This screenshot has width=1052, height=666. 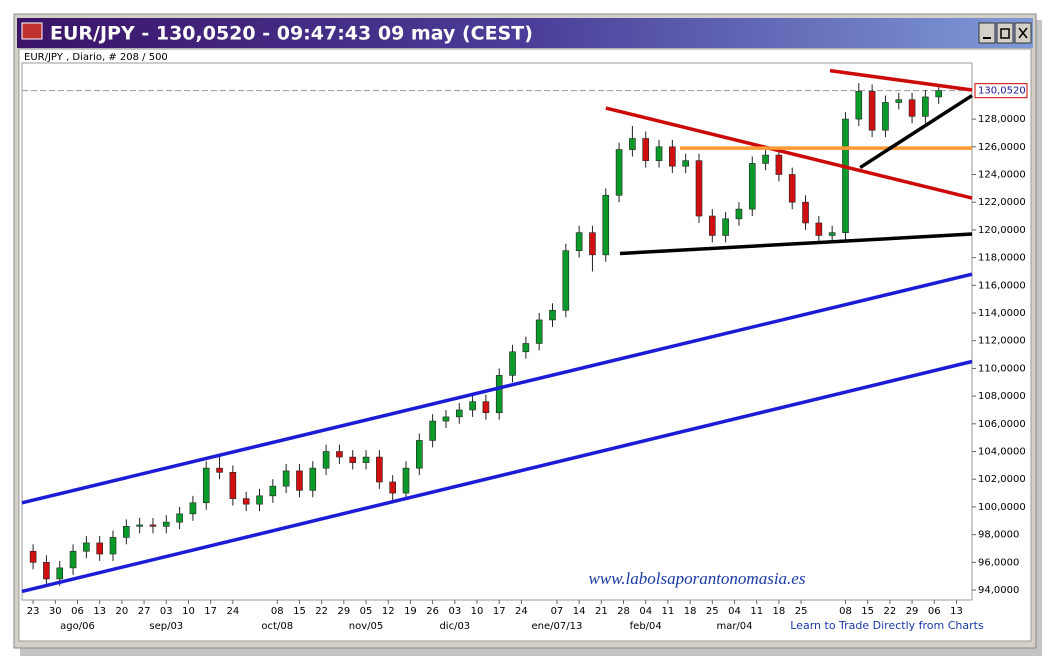 I want to click on minimize-button, so click(x=987, y=33).